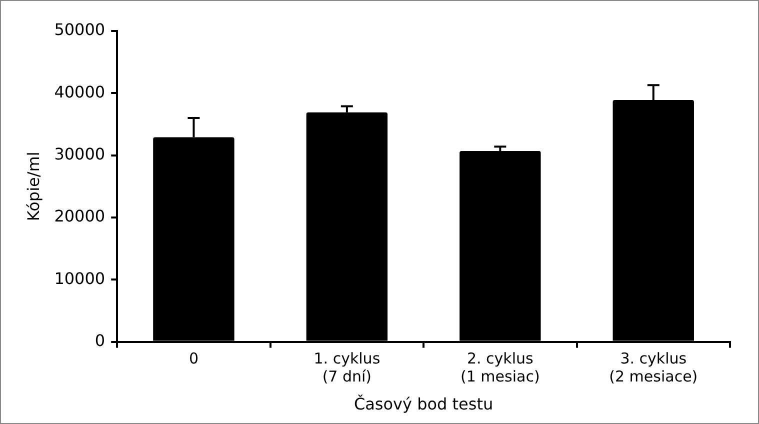 This screenshot has height=424, width=759. Describe the element at coordinates (424, 404) in the screenshot. I see `x-axis-title: Časový bod testu` at that location.